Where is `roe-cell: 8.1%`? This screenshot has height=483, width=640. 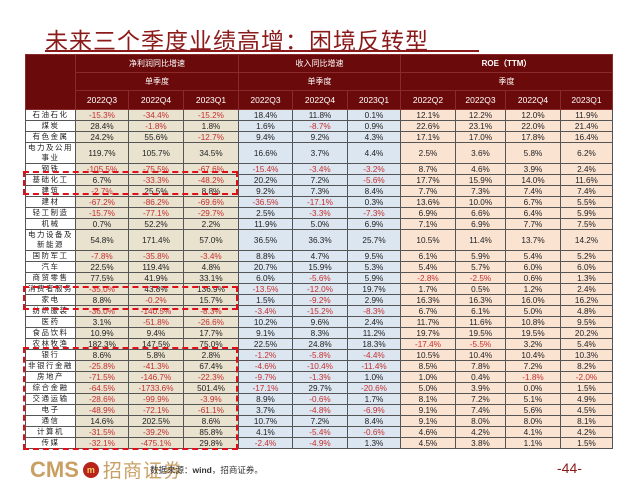
roe-cell: 8.1% is located at coordinates (586, 421).